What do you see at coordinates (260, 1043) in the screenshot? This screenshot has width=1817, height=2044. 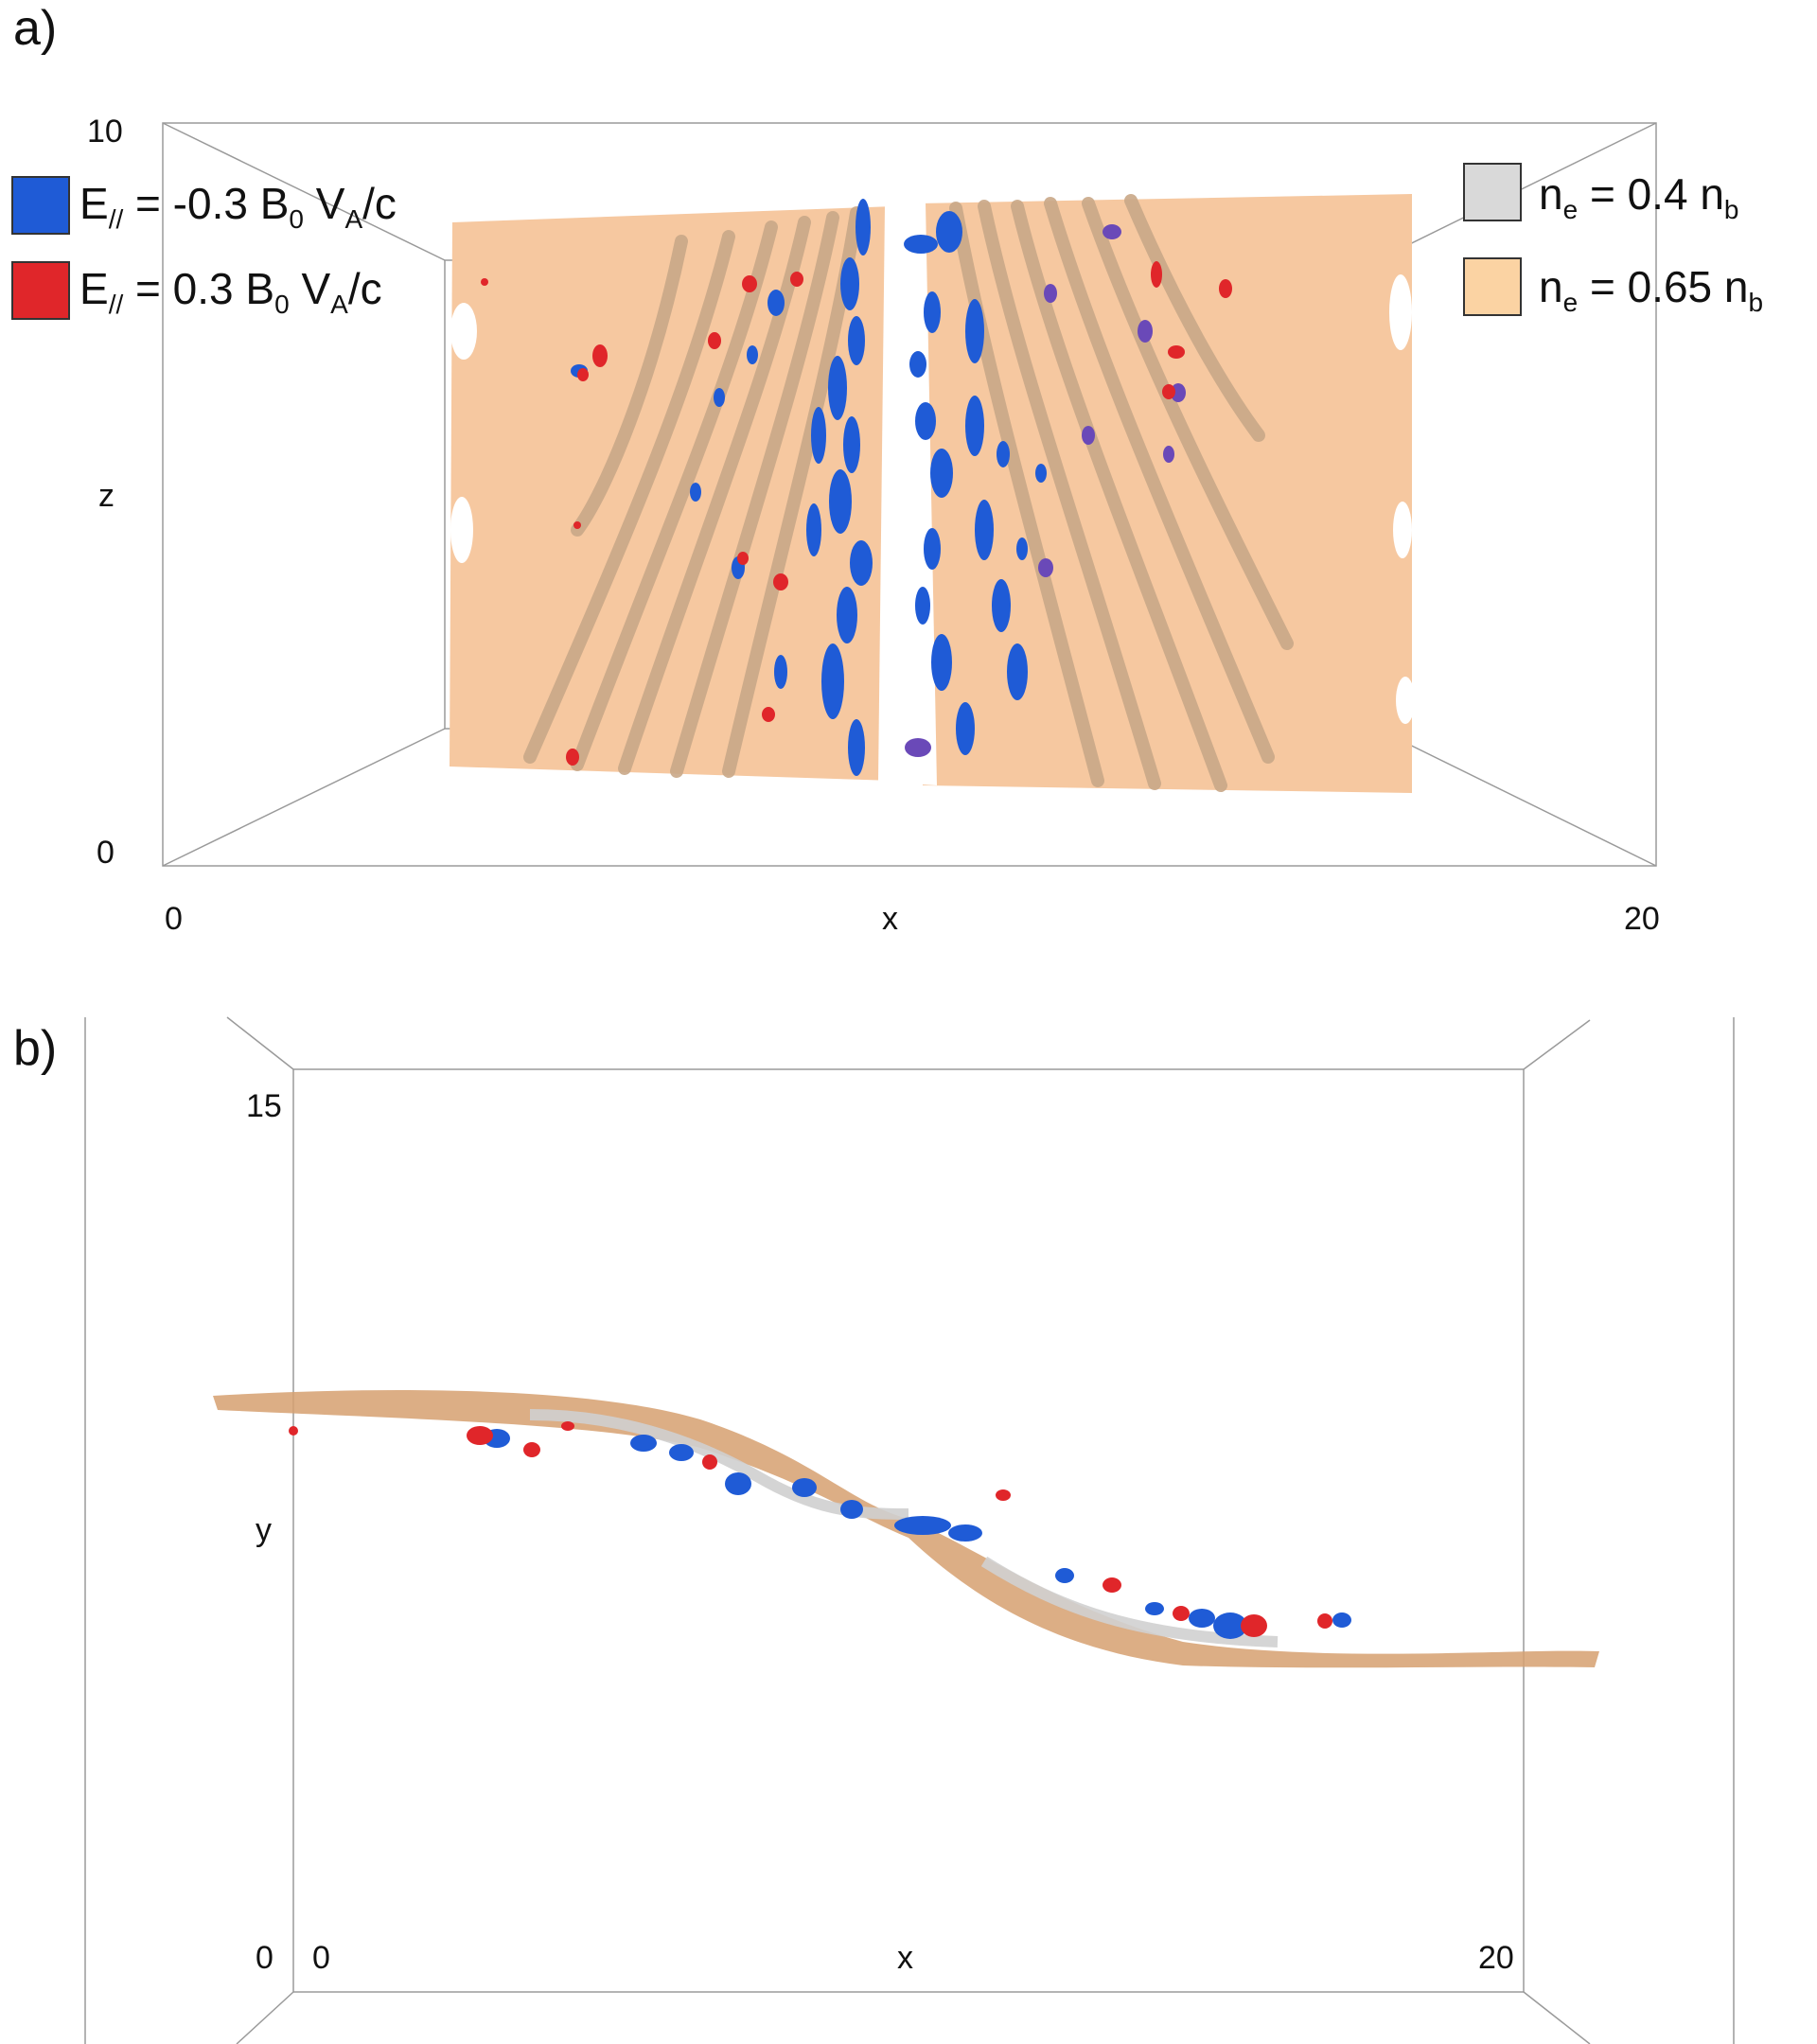 I see `panel-b-edge-tl` at bounding box center [260, 1043].